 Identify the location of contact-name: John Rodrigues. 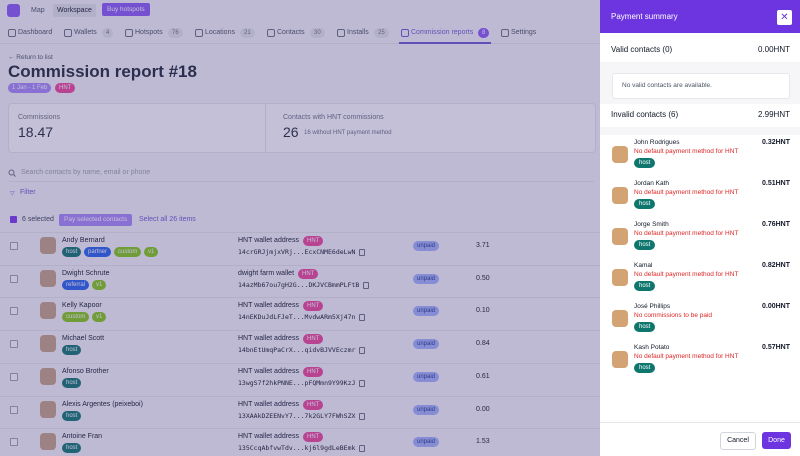
(657, 142).